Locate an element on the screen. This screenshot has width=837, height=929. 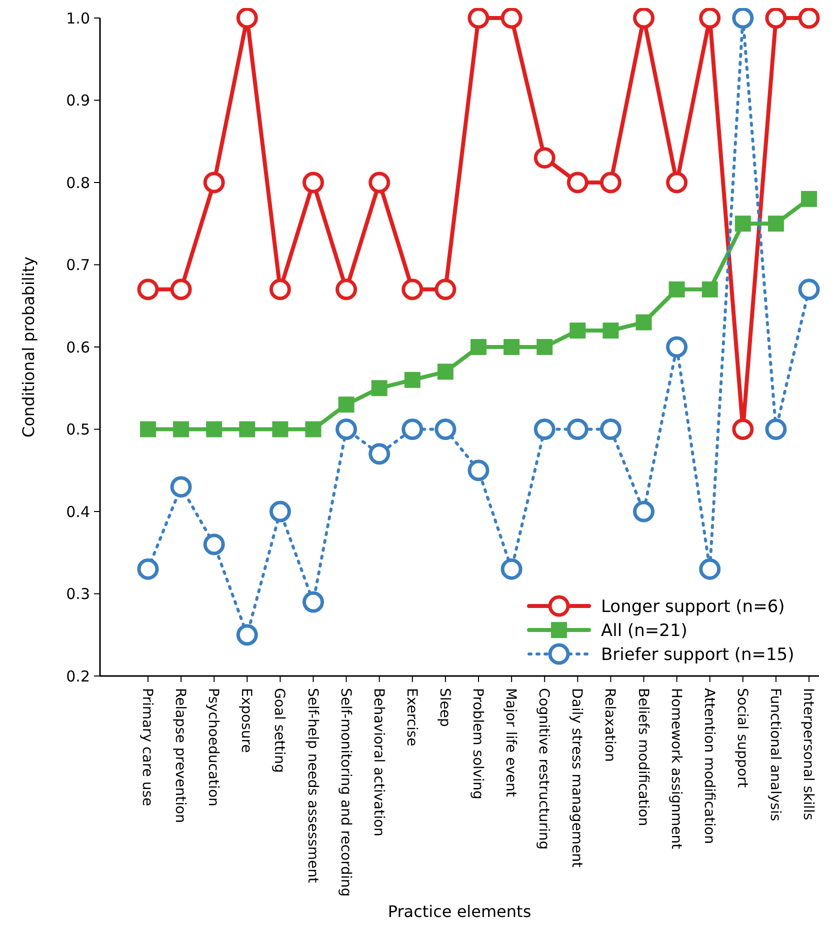
legend-label: Briefer support (n=15) is located at coordinates (697, 654).